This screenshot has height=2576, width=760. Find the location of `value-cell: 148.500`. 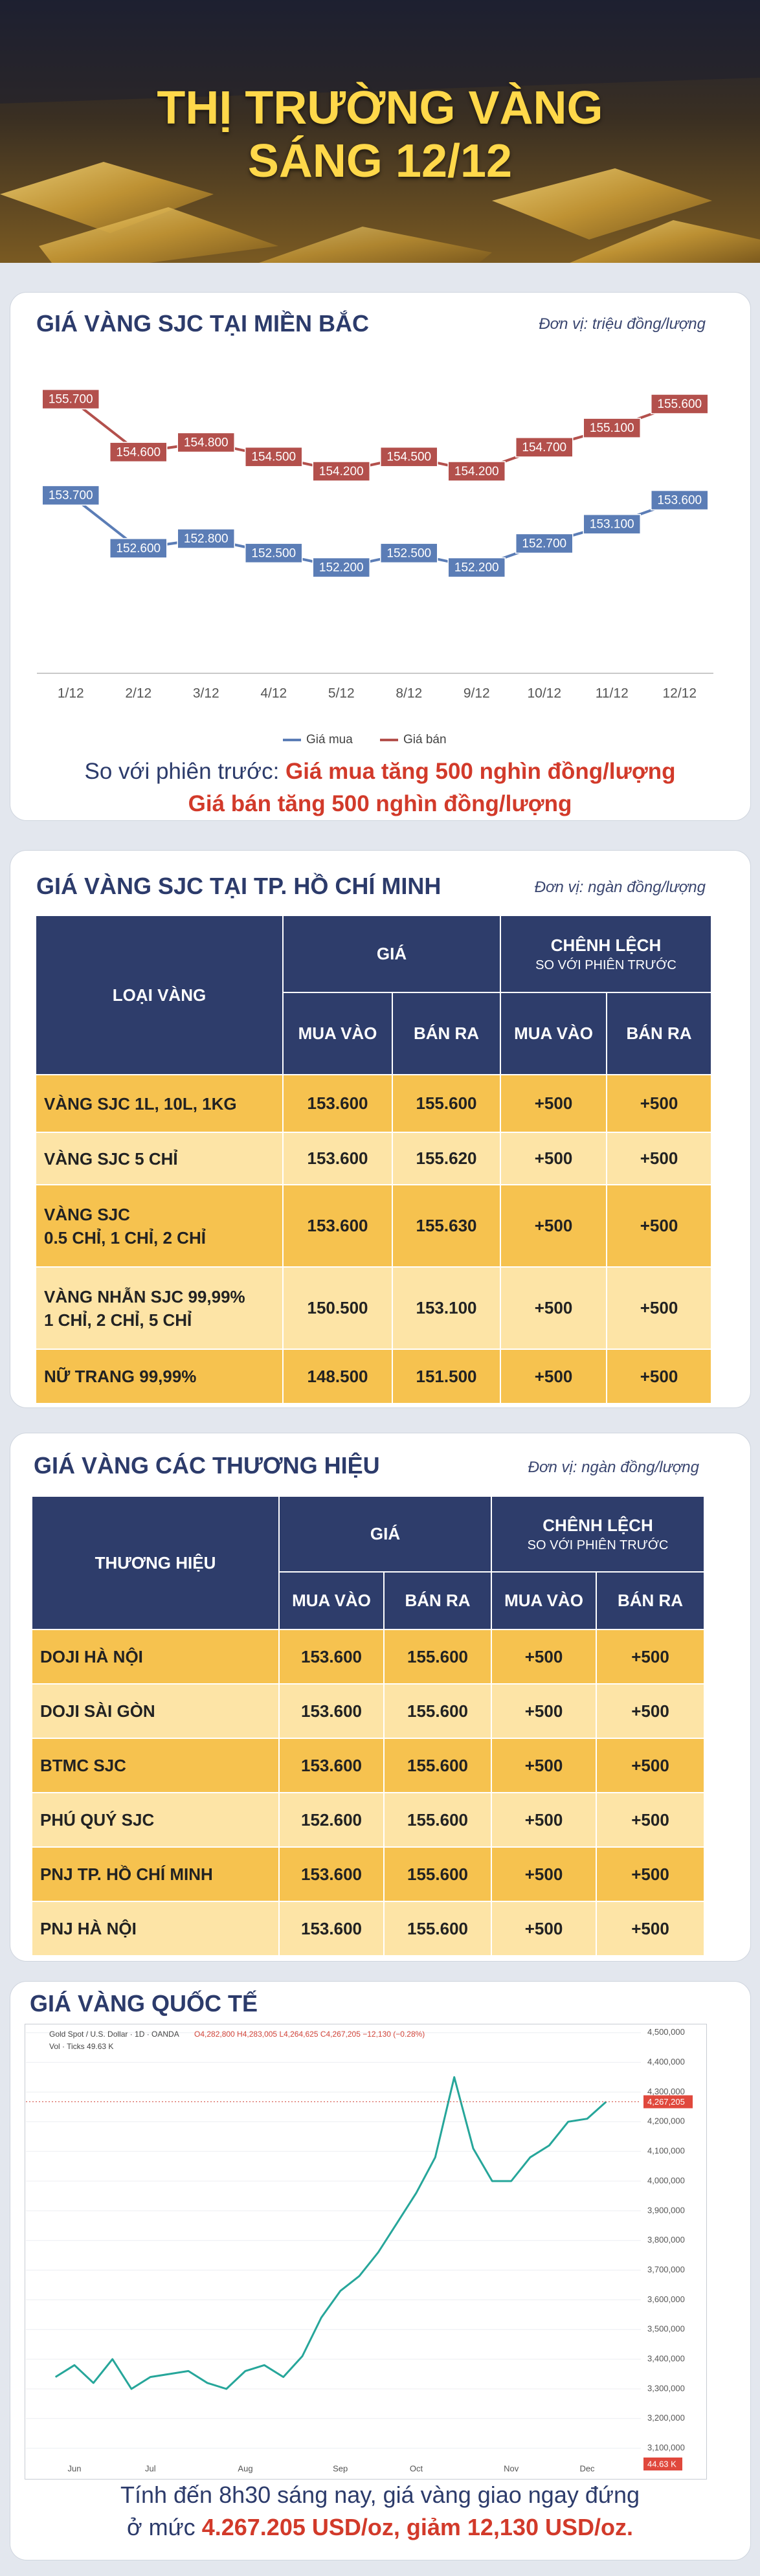

value-cell: 148.500 is located at coordinates (338, 1377).